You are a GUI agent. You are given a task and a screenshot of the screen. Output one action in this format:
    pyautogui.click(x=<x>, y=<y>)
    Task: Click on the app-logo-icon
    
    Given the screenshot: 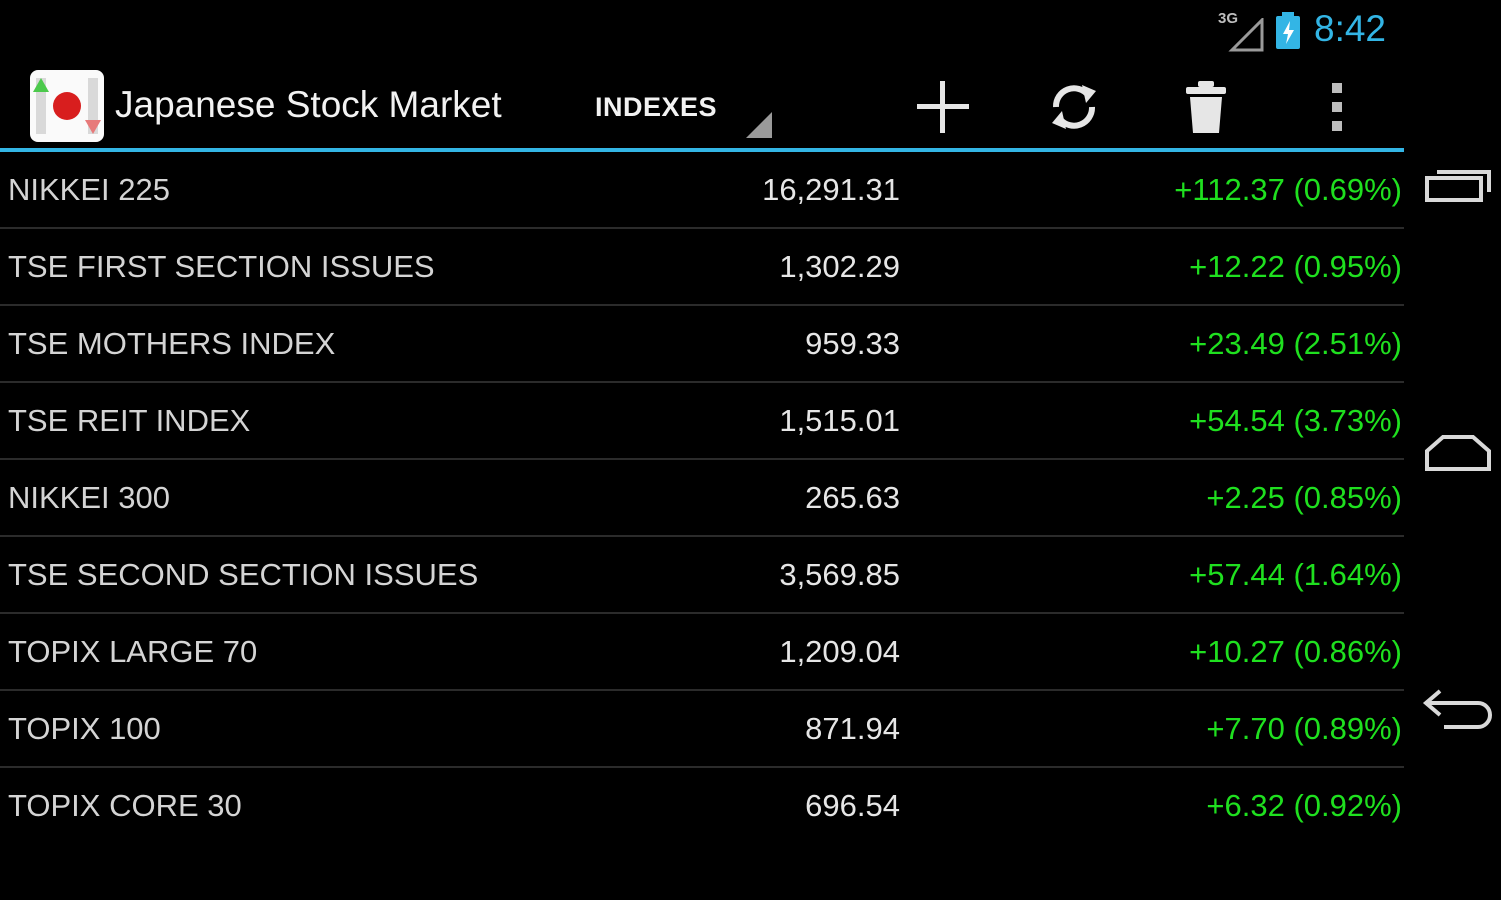 What is the action you would take?
    pyautogui.click(x=67, y=106)
    